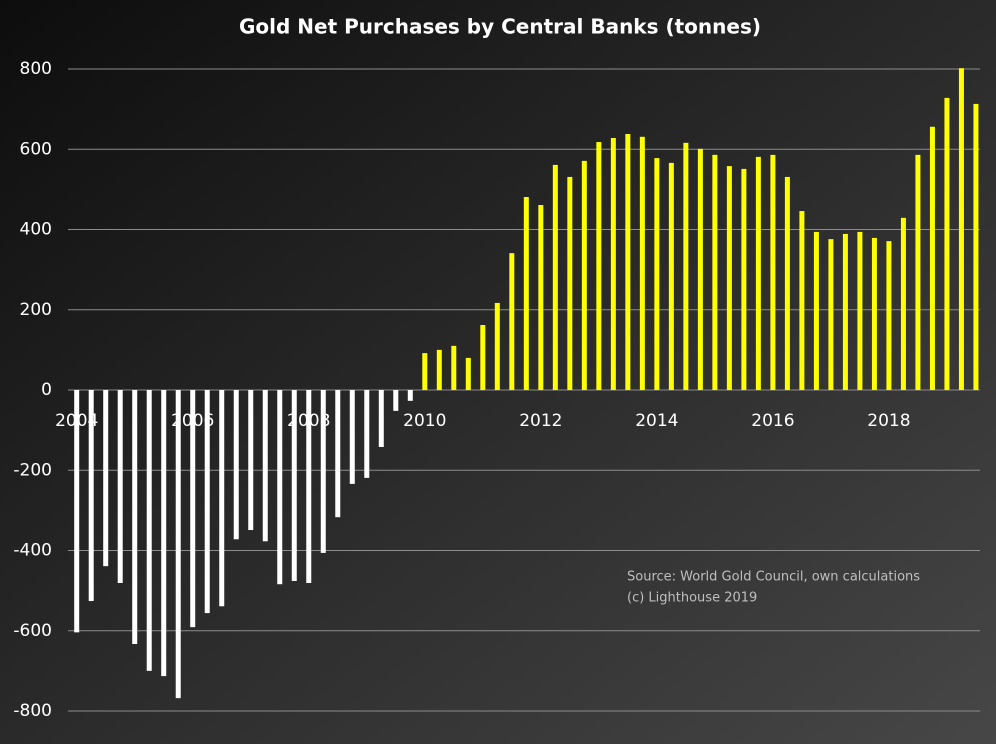  Describe the element at coordinates (32, 470) in the screenshot. I see `y-tick-label: -200` at that location.